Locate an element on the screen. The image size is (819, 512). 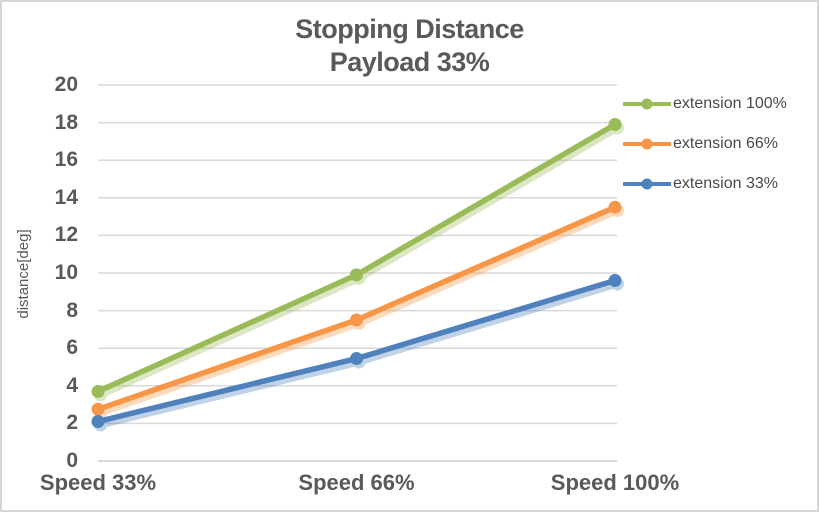
chart-title-line2: Payload 33% is located at coordinates (409, 62).